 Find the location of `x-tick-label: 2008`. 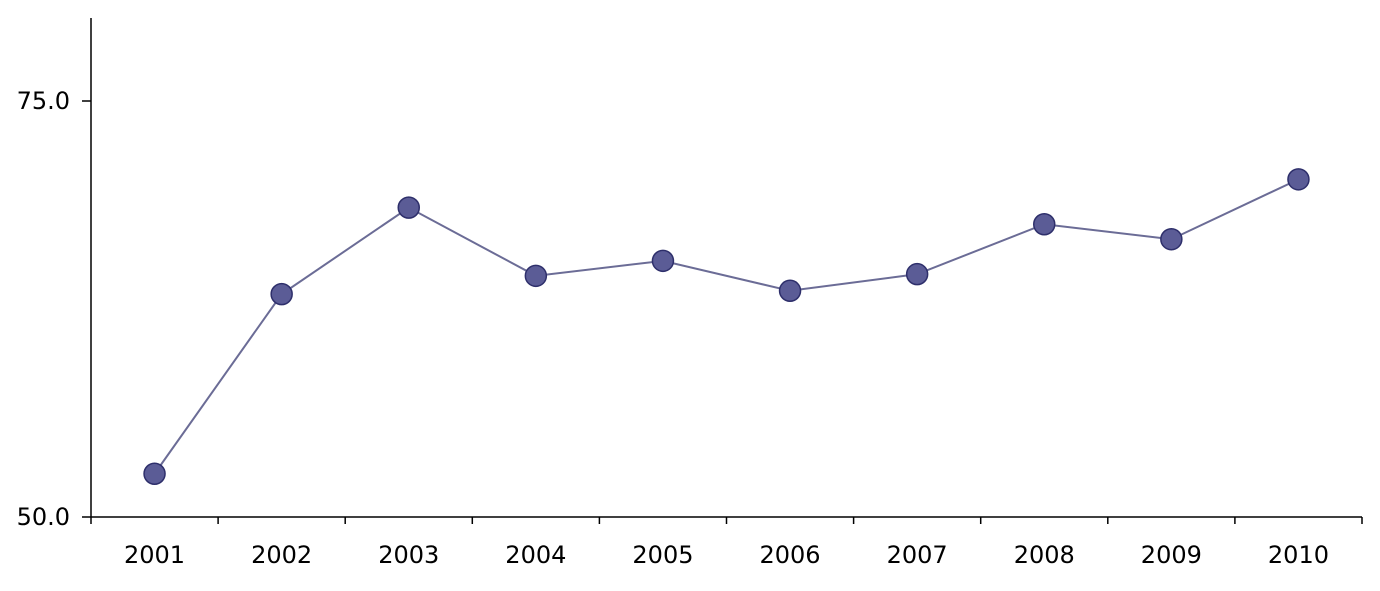

x-tick-label: 2008 is located at coordinates (1044, 555).